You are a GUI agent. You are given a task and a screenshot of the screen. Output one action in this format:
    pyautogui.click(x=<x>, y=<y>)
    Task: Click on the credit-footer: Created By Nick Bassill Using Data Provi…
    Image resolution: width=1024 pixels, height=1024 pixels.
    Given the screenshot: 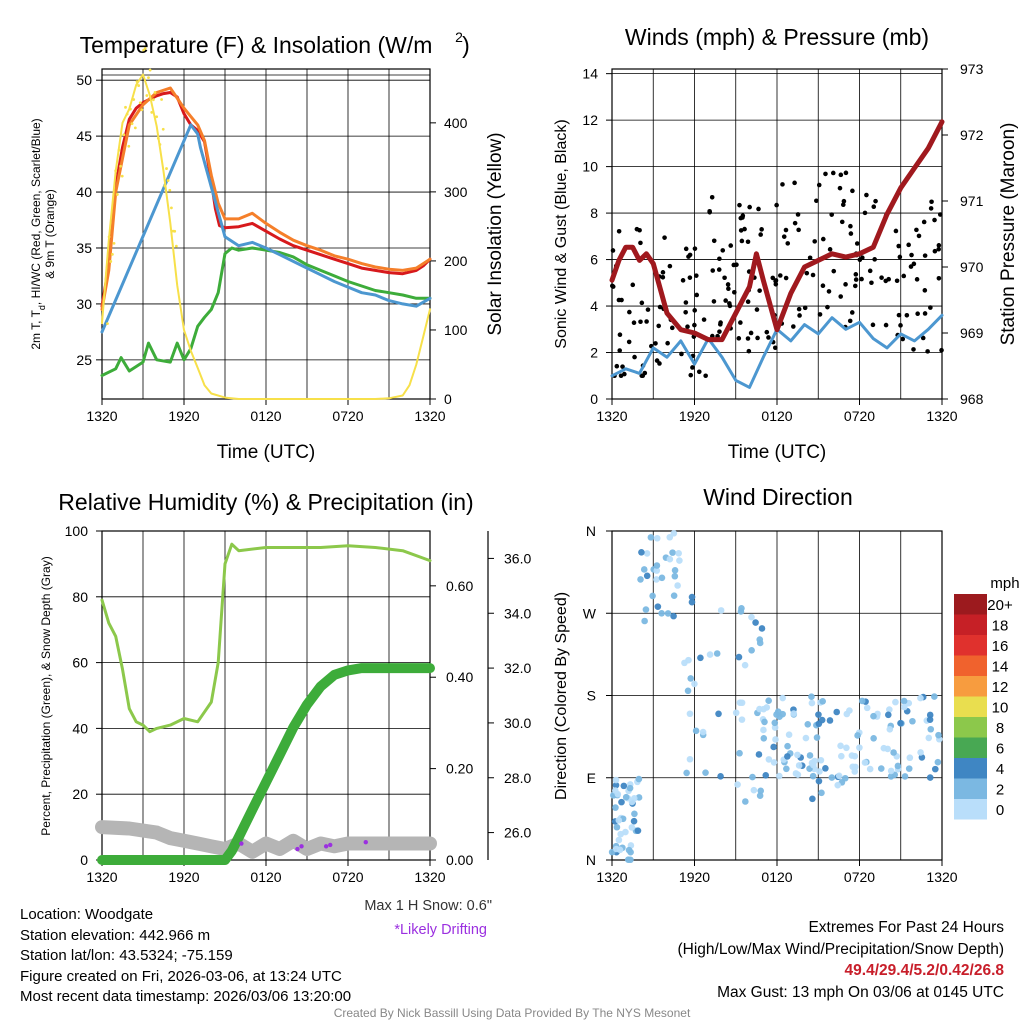 What is the action you would take?
    pyautogui.click(x=512, y=1013)
    